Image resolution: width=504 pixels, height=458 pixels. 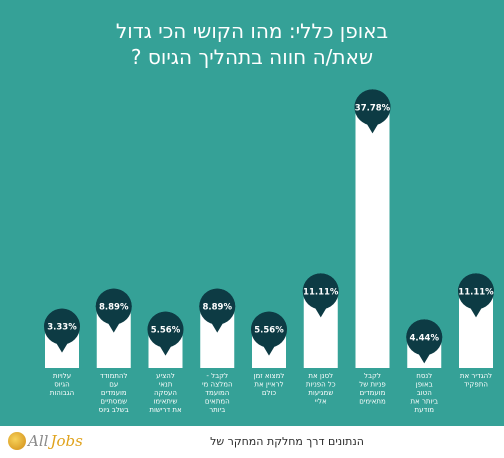 What do you see at coordinates (269, 384) in the screenshot?
I see `category-label-4: למצוא זמן לראיין את כולם` at bounding box center [269, 384].